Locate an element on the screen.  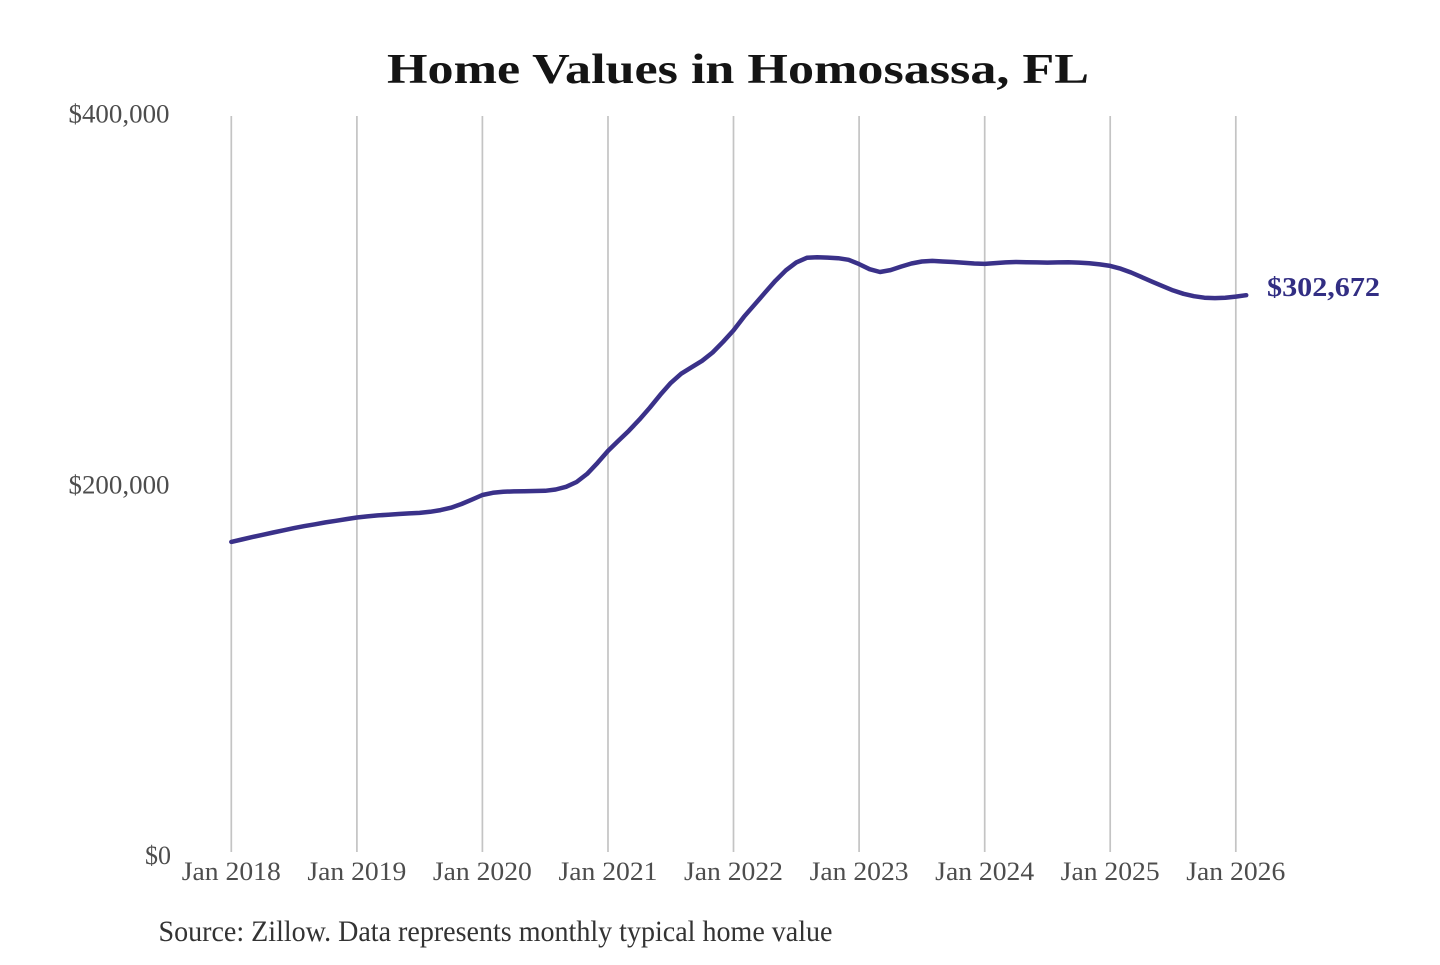
svg-text: Jan 2021 is located at coordinates (608, 871).